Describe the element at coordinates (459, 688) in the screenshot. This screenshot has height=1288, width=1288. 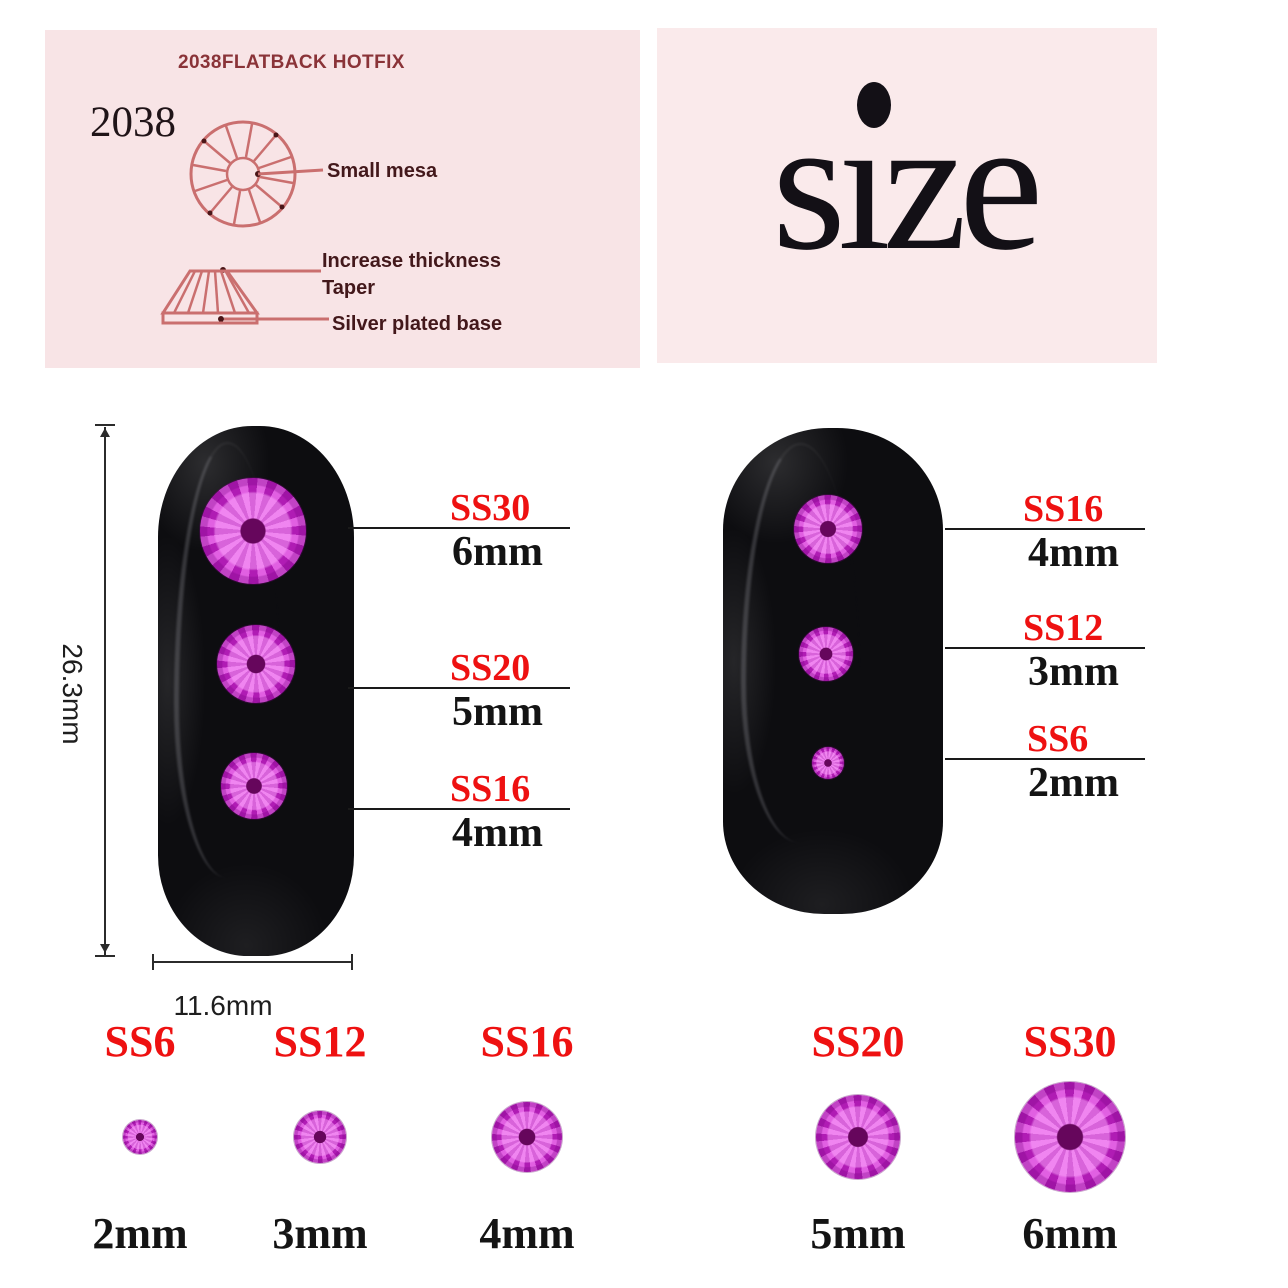
I see `callout-line-ss20` at that location.